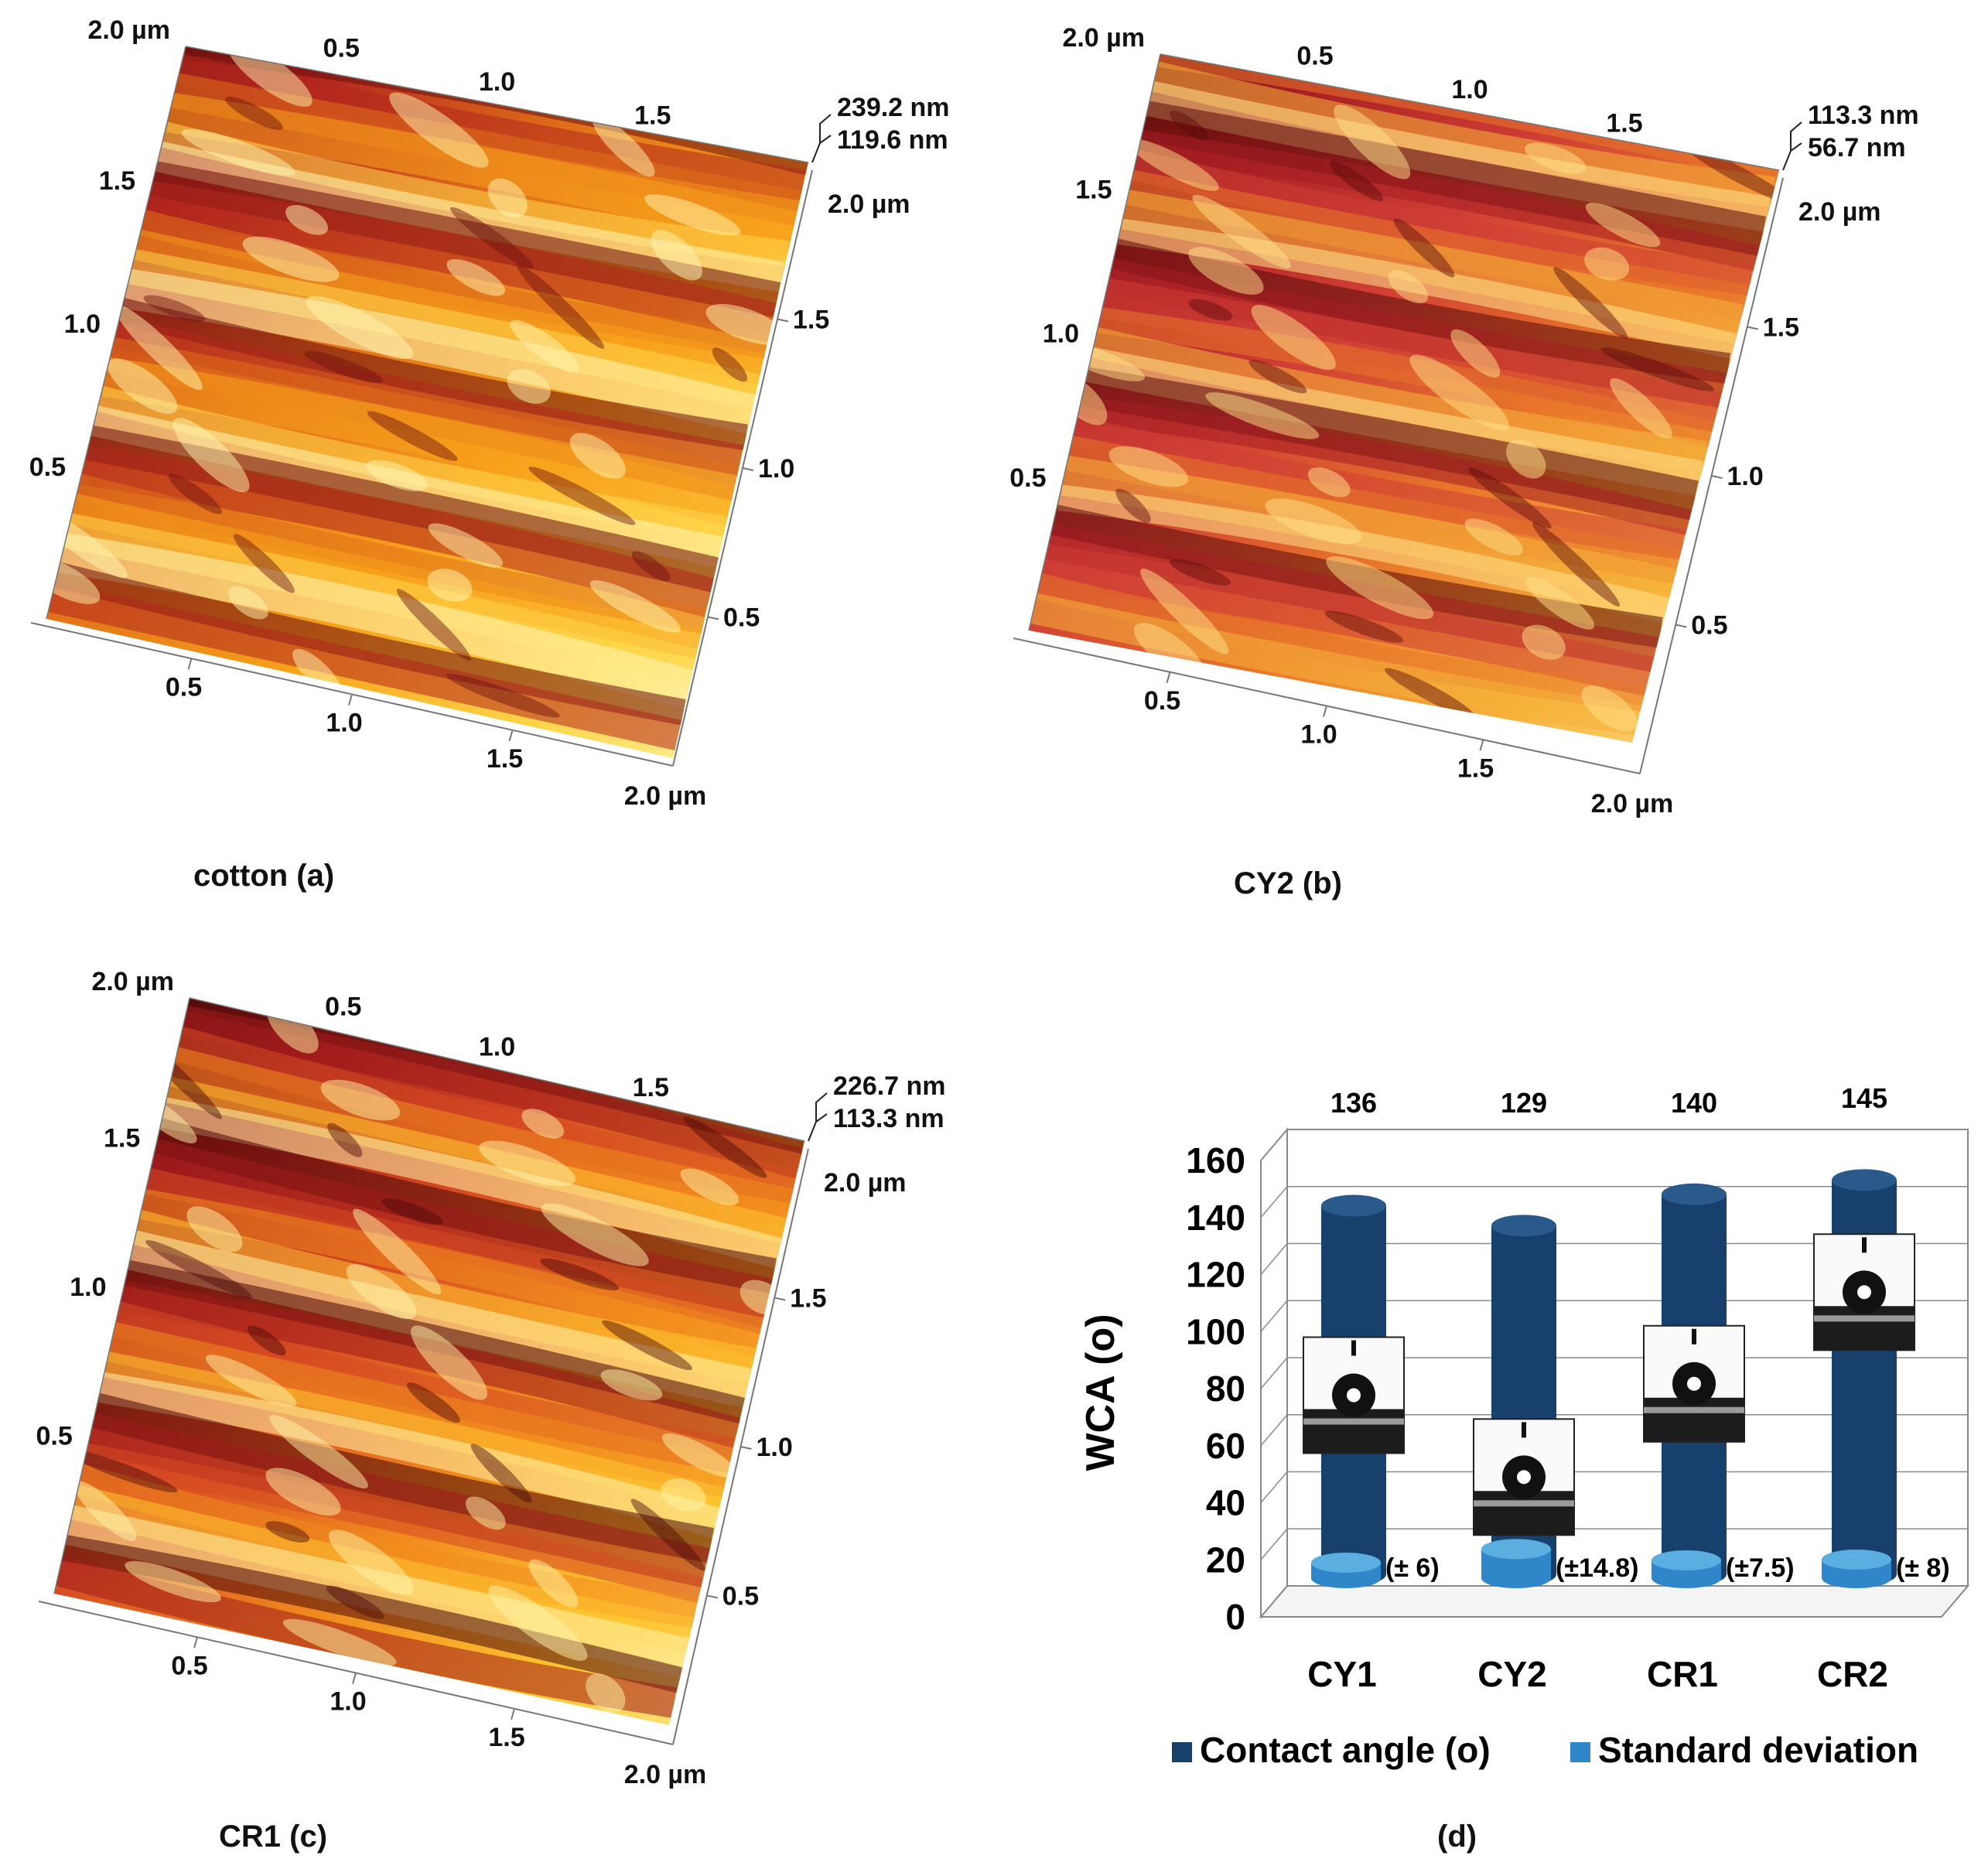 This screenshot has width=1988, height=1876. Describe the element at coordinates (1852, 1674) in the screenshot. I see `category-label: CR2` at that location.